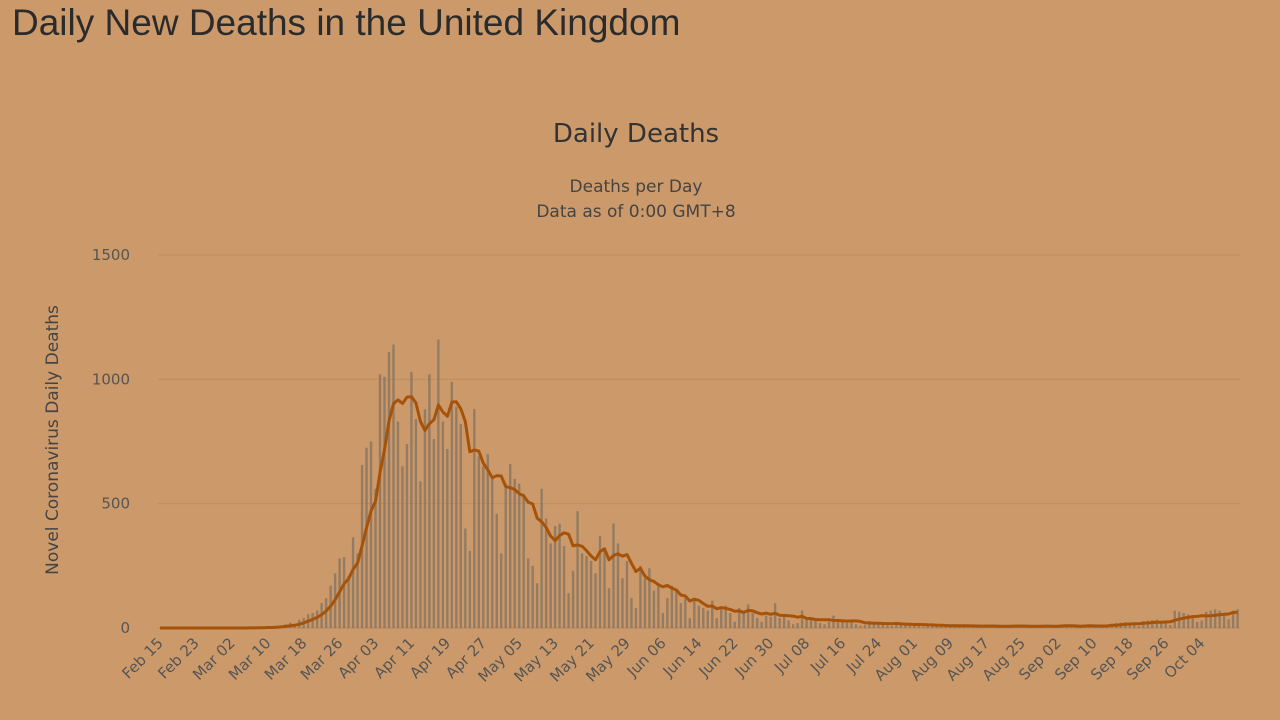  What do you see at coordinates (791, 655) in the screenshot?
I see `x-tick-label: Jul 08` at bounding box center [791, 655].